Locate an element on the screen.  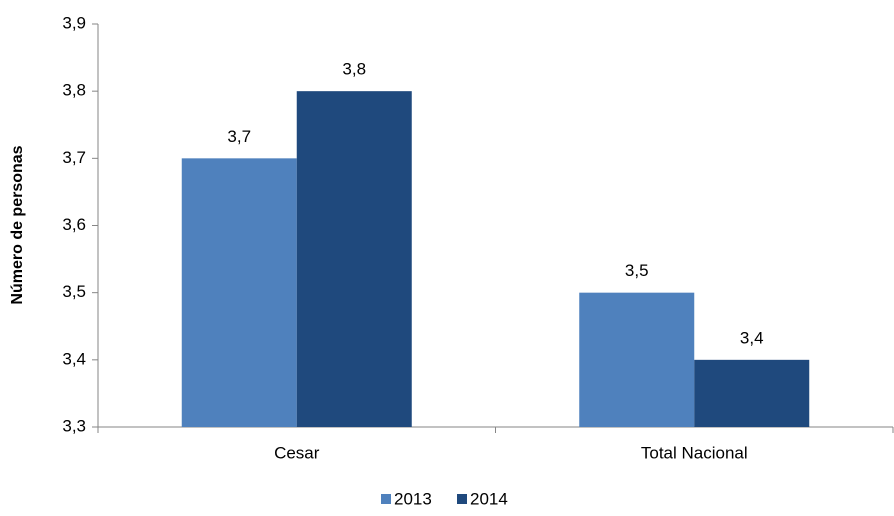
data-label: 3,4 is located at coordinates (752, 337).